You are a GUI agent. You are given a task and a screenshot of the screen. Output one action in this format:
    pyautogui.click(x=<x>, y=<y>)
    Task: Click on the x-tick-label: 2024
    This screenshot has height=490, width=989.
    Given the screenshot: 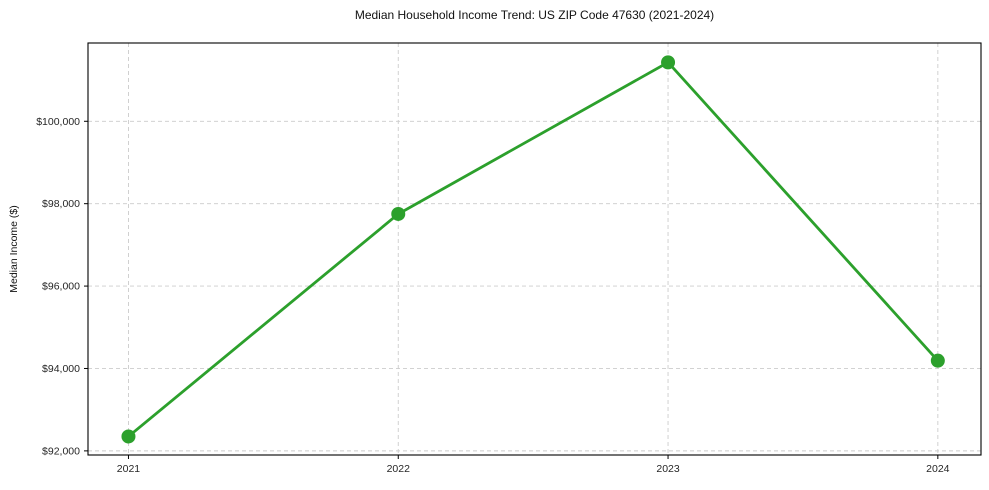 What is the action you would take?
    pyautogui.click(x=938, y=469)
    